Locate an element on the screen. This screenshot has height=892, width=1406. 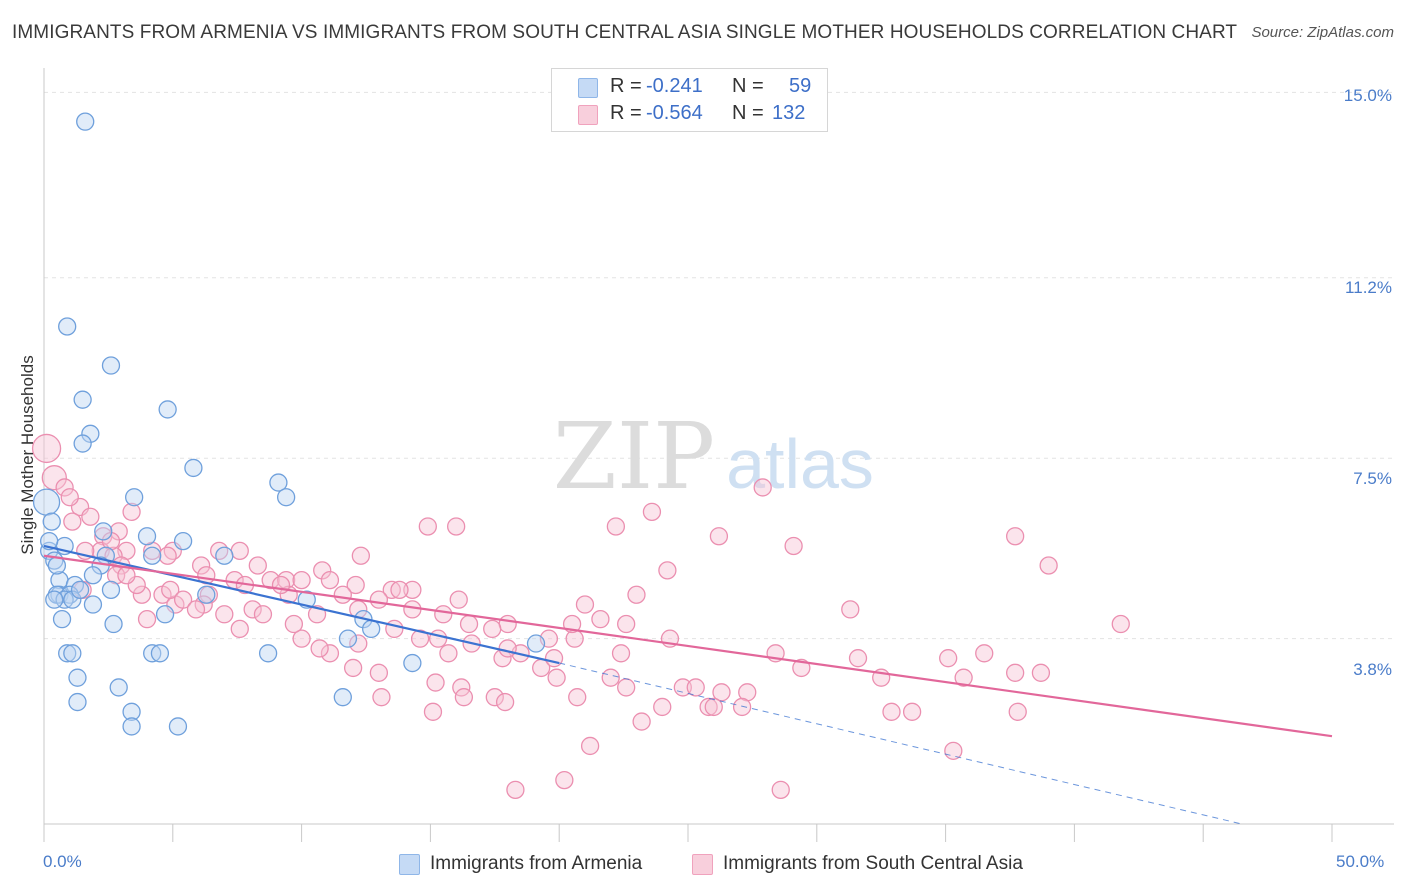
y-axis-label: Single Mother Households is located at coordinates (27, 455).